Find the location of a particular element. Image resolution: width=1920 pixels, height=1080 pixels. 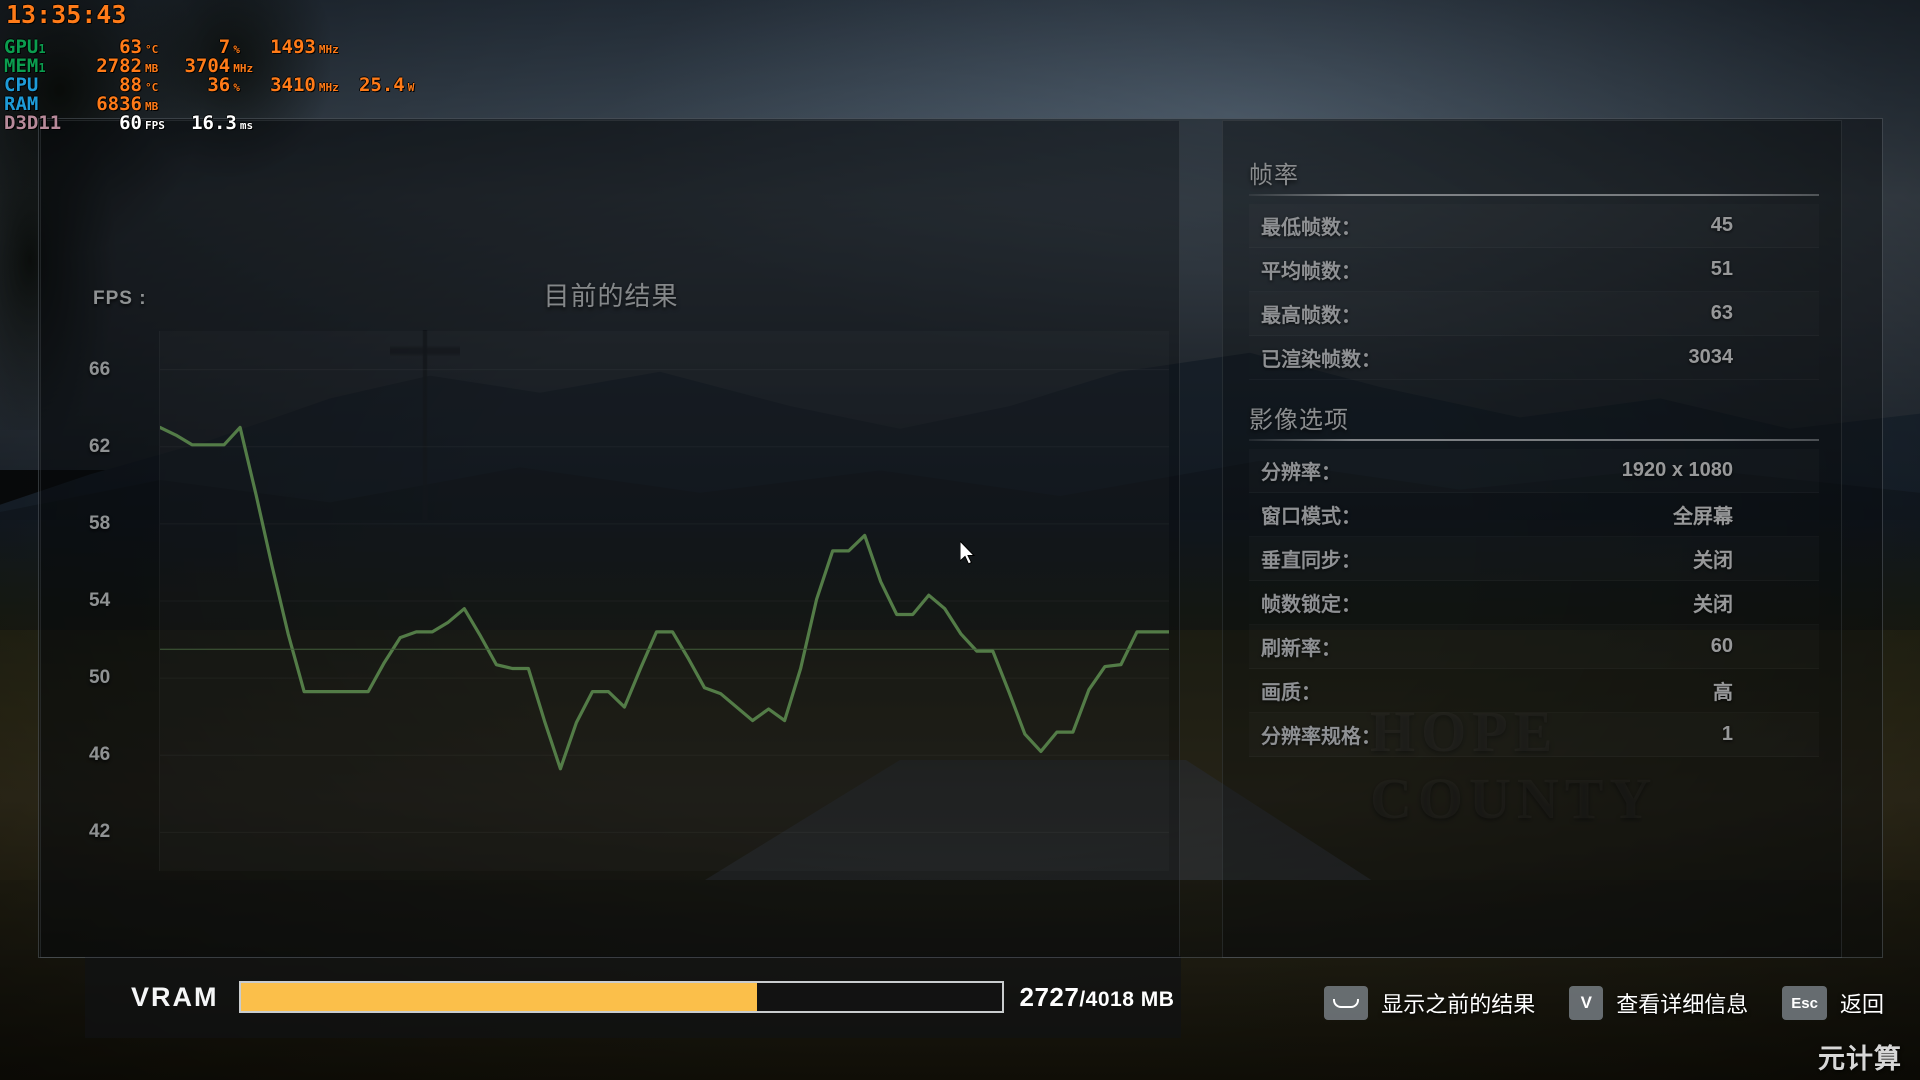

footer-hints: 显示之前的结果 V 查看详细信息 Esc 返回 is located at coordinates (1604, 1003).